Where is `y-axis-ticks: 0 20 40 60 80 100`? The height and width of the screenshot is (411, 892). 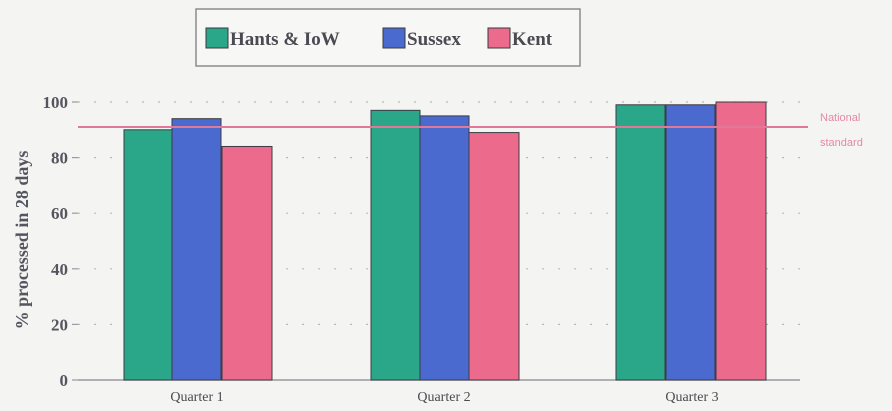 y-axis-ticks: 0 20 40 60 80 100 is located at coordinates (60, 241).